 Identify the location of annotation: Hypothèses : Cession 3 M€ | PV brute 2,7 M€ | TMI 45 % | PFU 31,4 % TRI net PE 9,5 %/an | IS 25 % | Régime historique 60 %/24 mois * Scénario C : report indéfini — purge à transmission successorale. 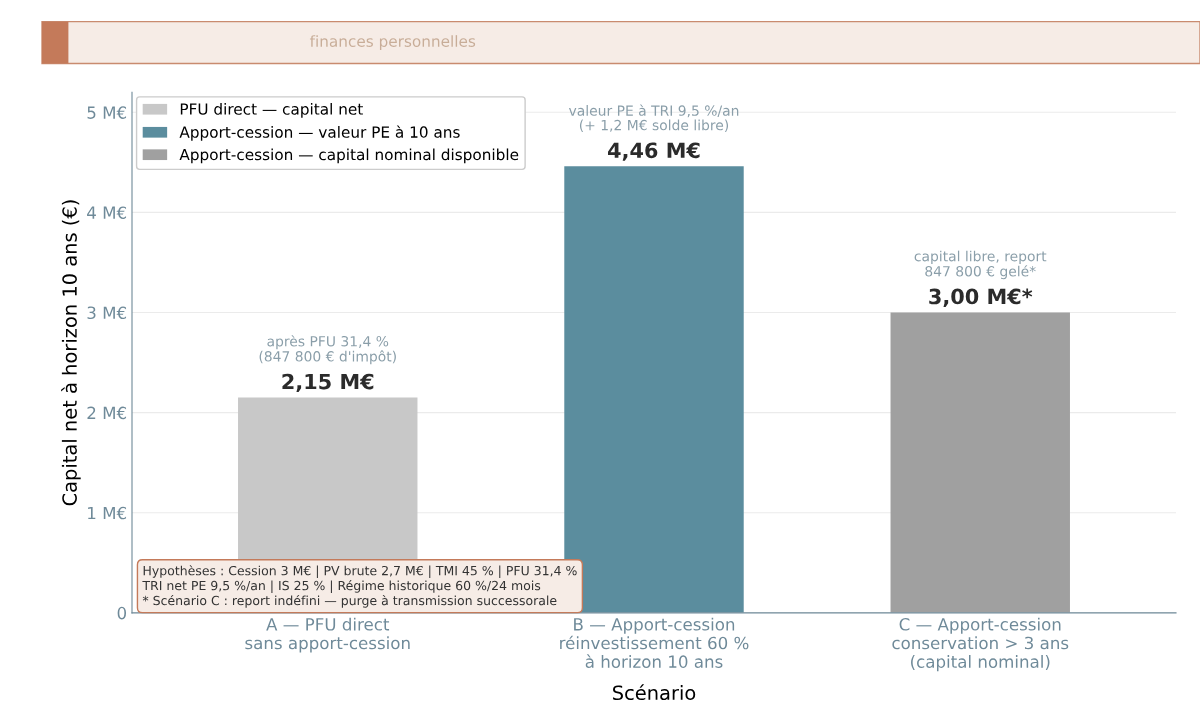
(359, 586).